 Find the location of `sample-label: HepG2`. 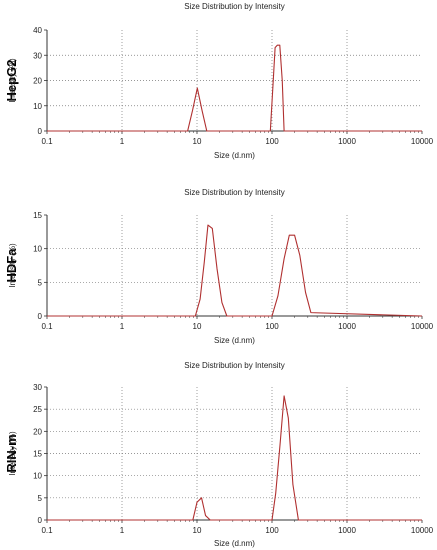

sample-label: HepG2 is located at coordinates (11, 81).